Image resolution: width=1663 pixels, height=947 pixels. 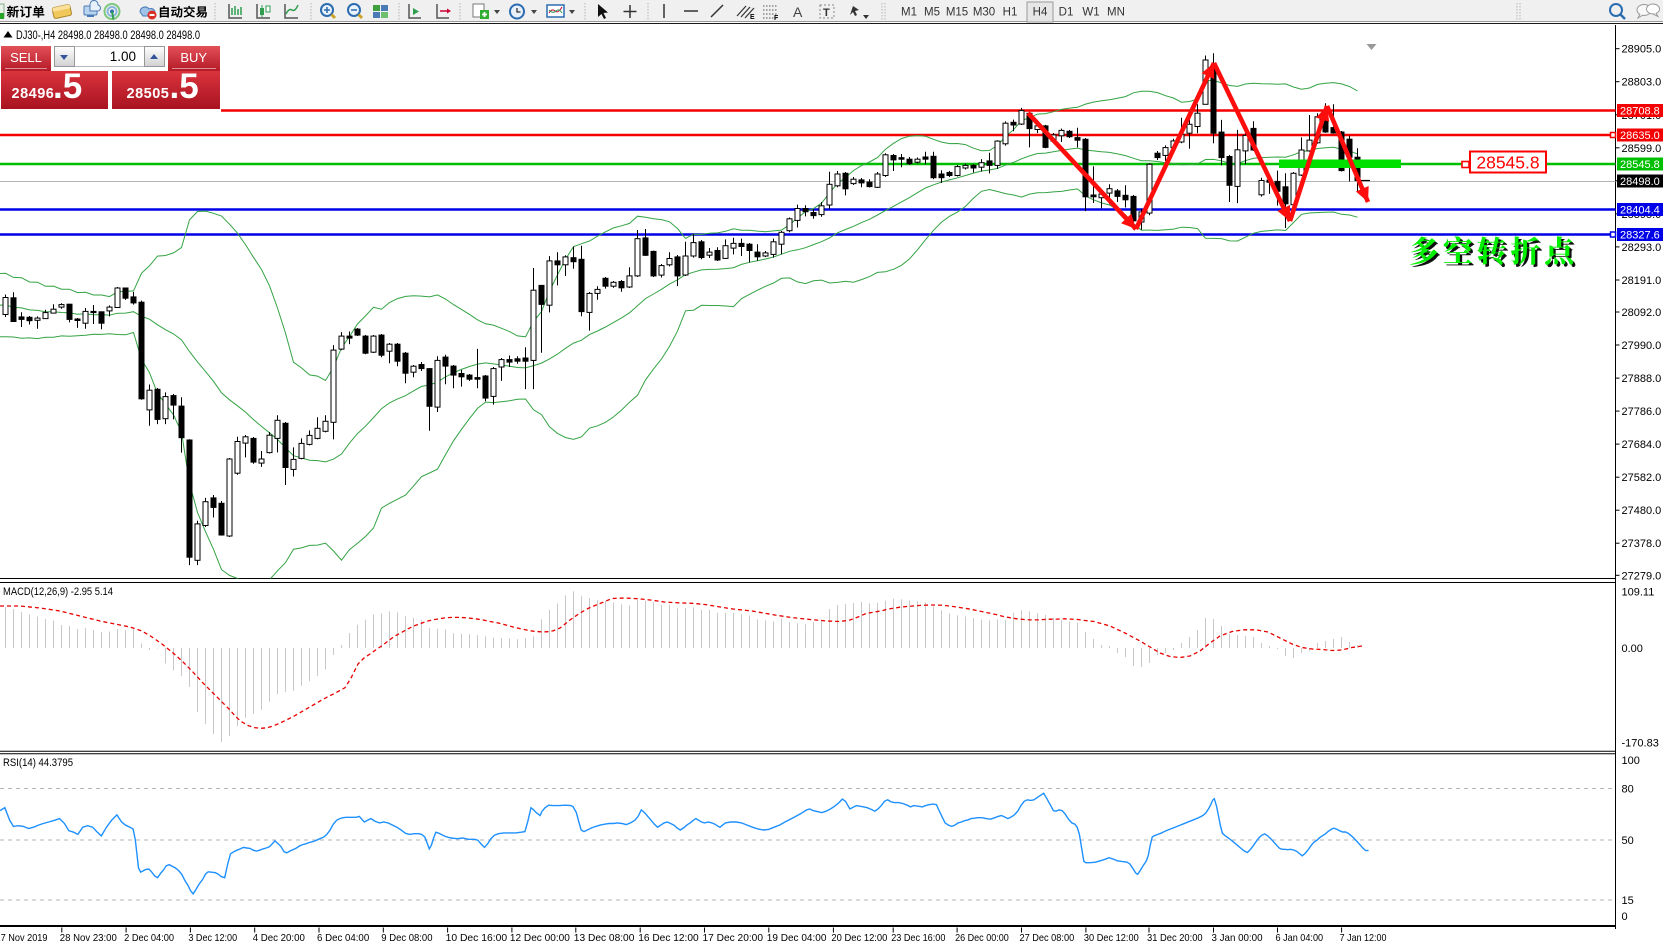 What do you see at coordinates (668, 938) in the screenshot?
I see `svg-text: 16 Dec 12:00` at bounding box center [668, 938].